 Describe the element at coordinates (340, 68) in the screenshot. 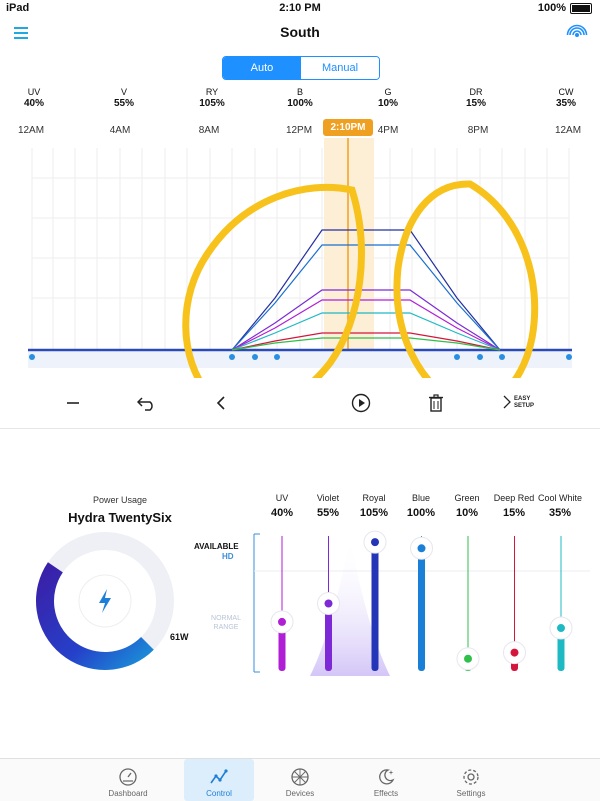

I see `manual-tab: Manual` at that location.